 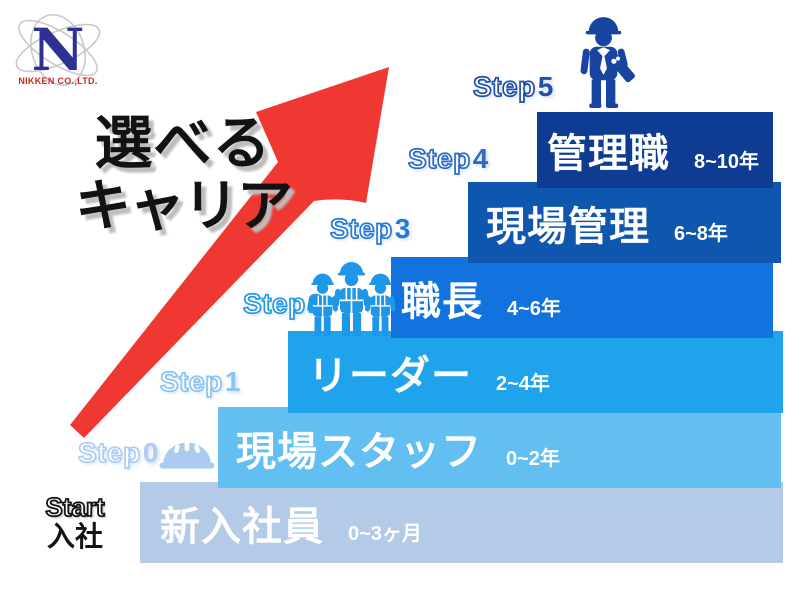 I want to click on career-bar-title: 管理職, so click(x=608, y=154).